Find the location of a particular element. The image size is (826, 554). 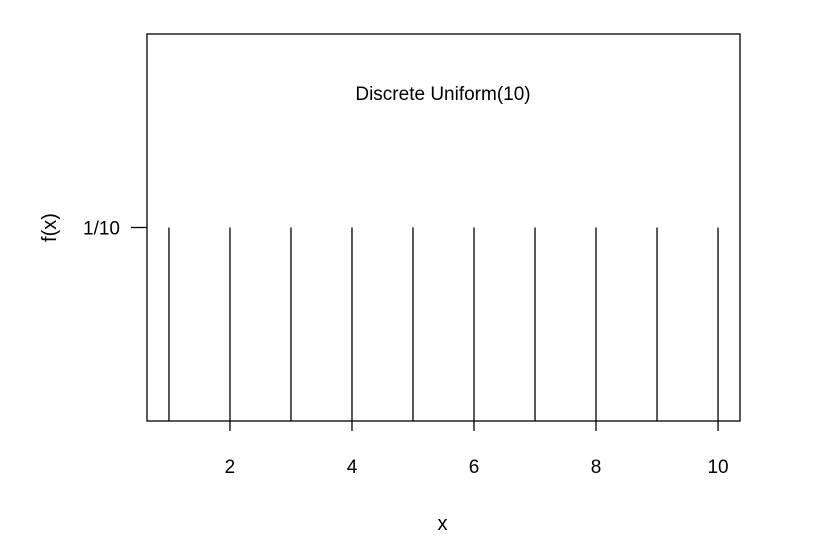

x-axis: 2 4 6 8 10 is located at coordinates (477, 449).